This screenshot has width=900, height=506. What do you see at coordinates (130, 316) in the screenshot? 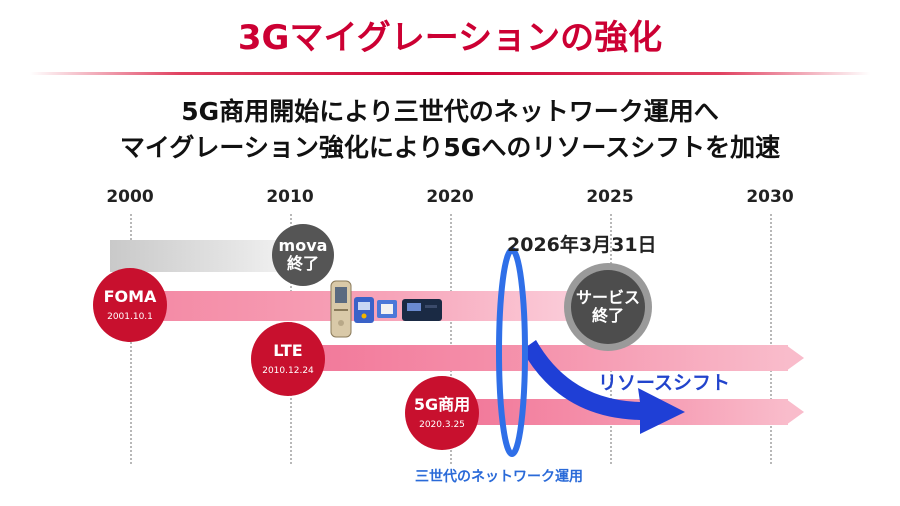
I see `foma-date: 2001.10.1` at bounding box center [130, 316].